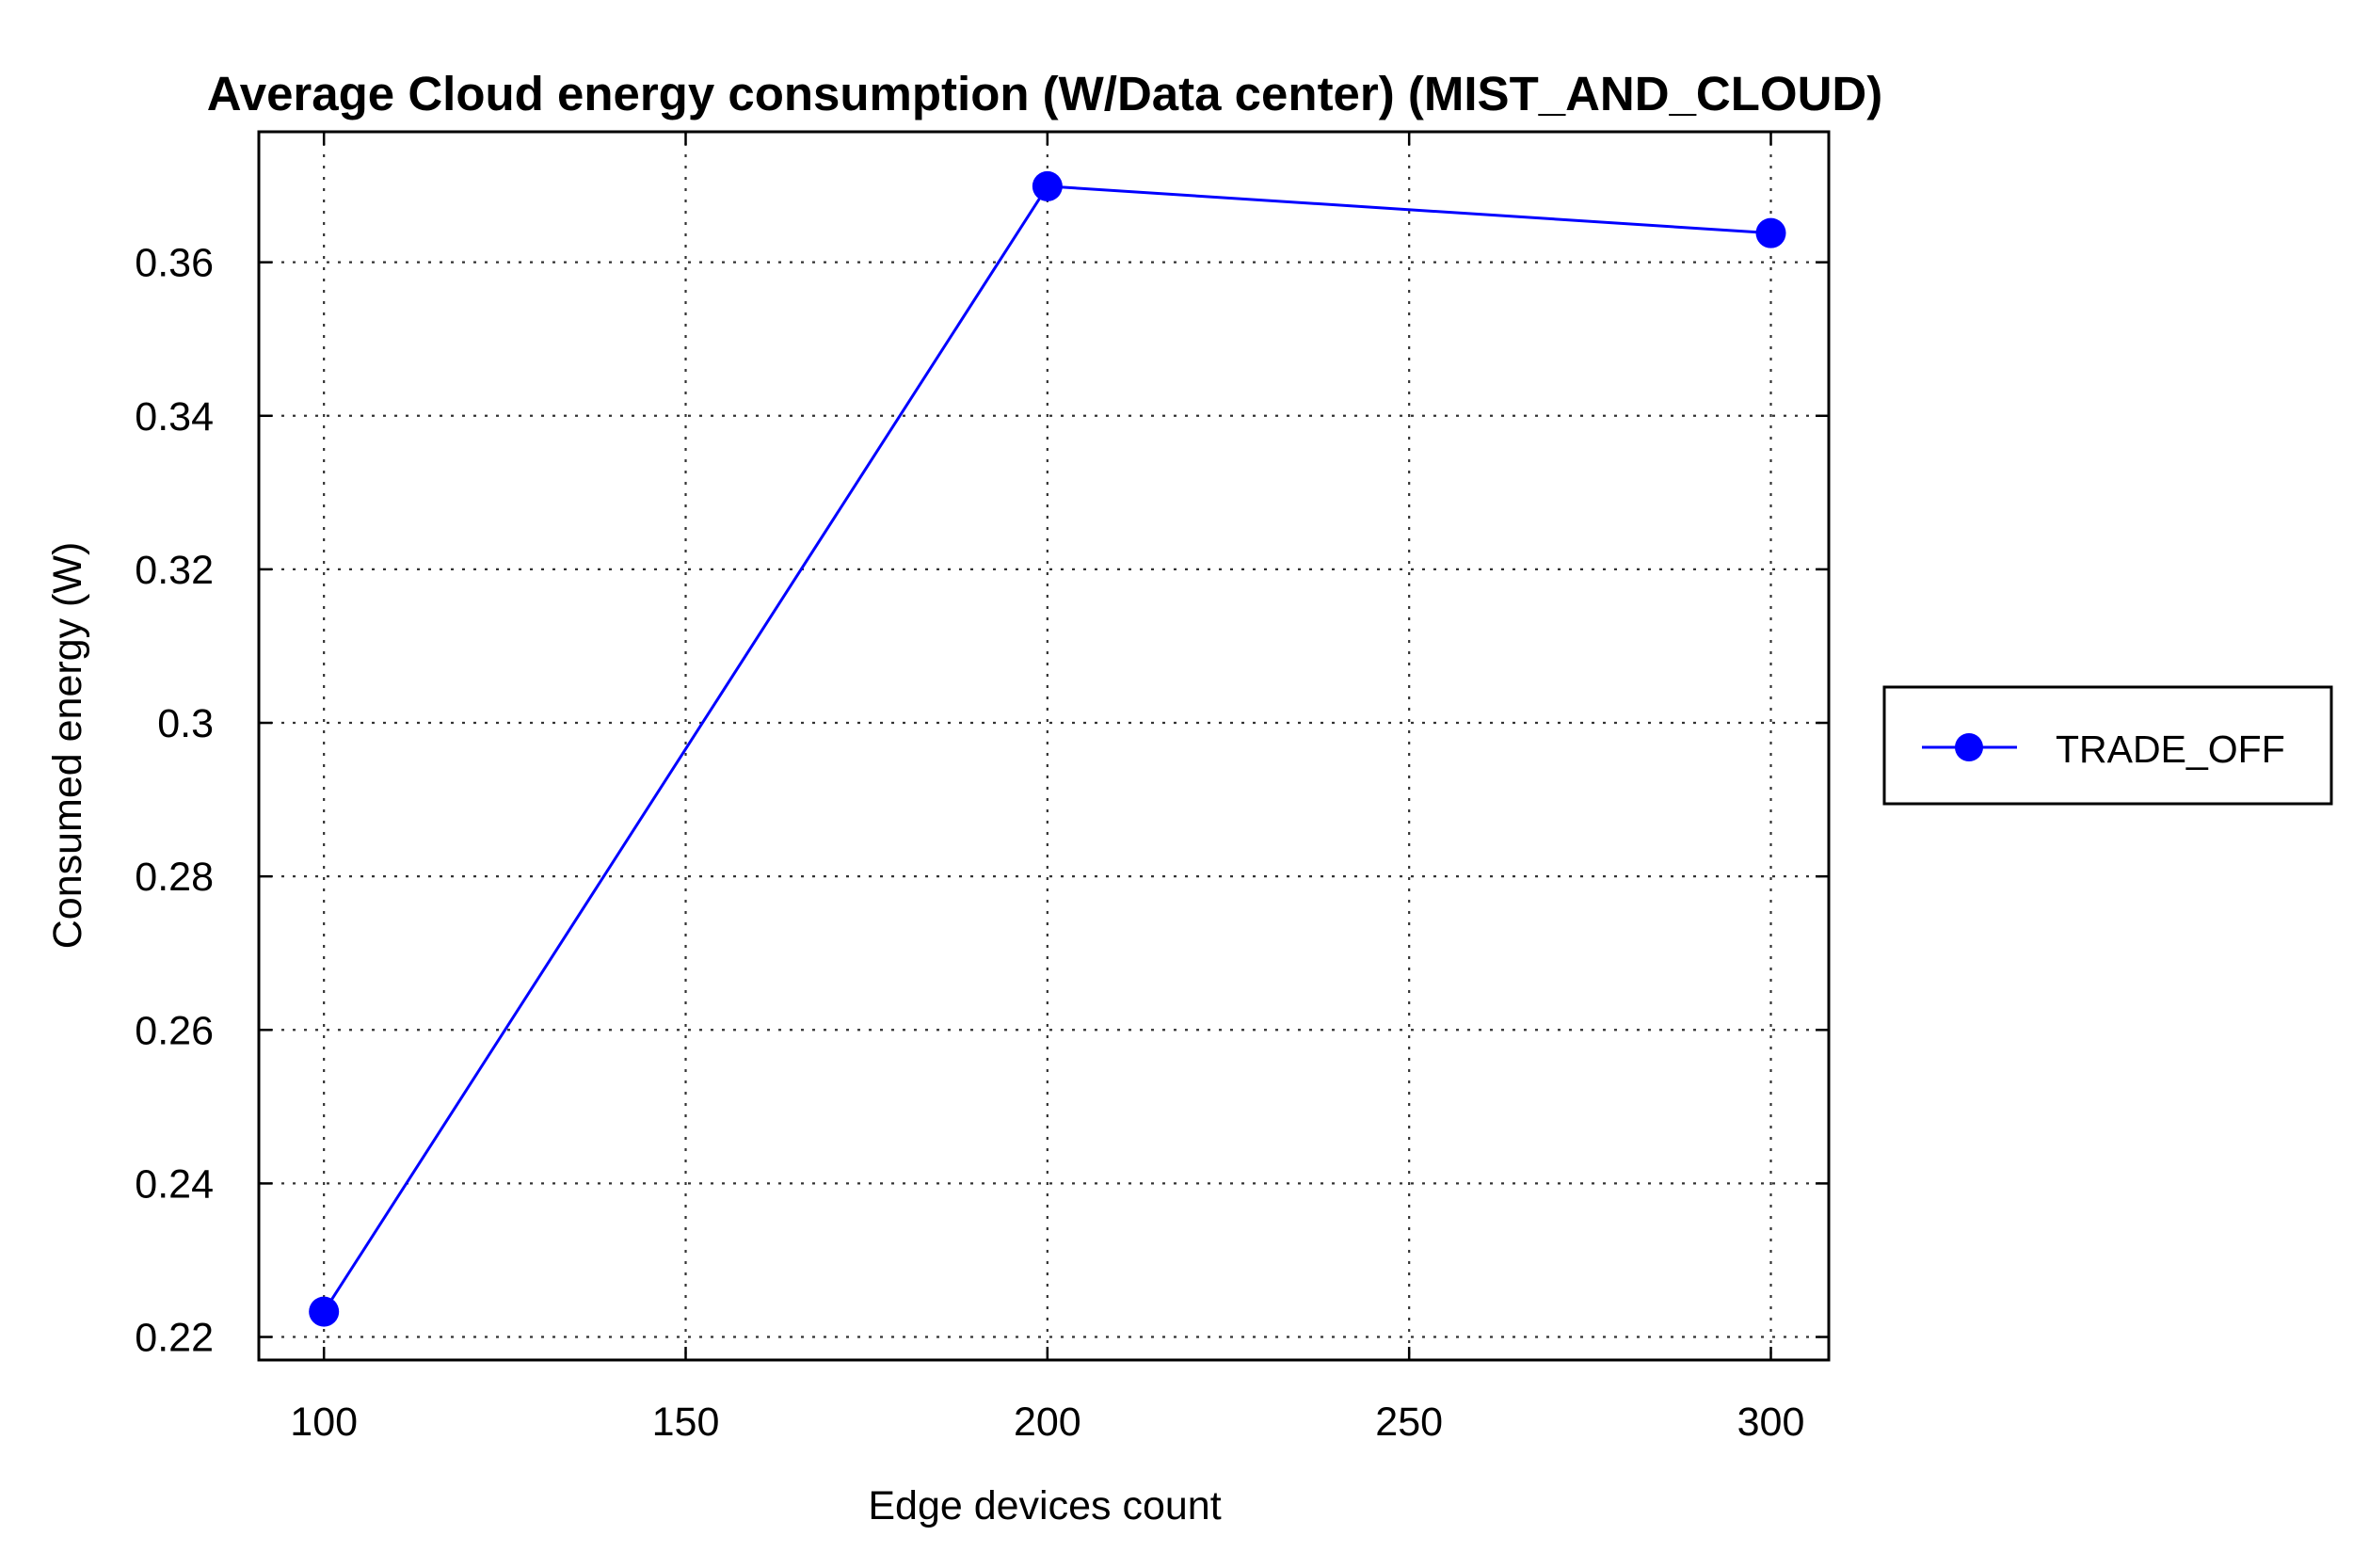  Describe the element at coordinates (174, 570) in the screenshot. I see `y-tick-label: 0.32` at that location.